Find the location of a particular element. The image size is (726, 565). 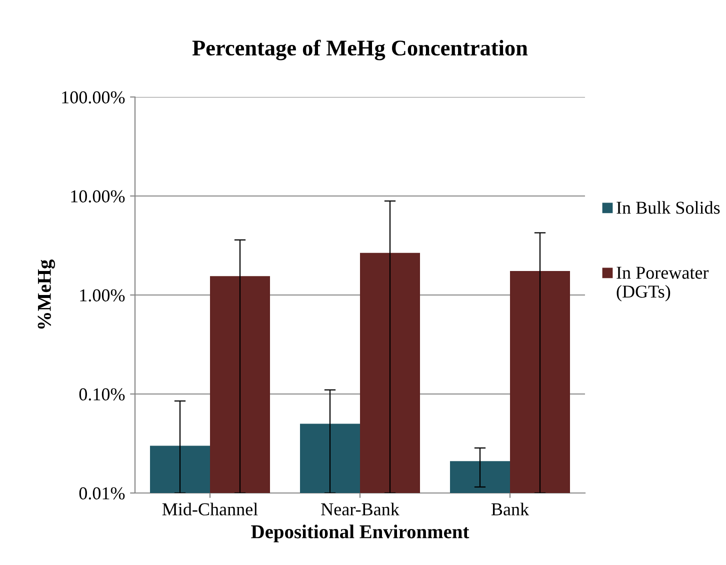

y-tick-label: 10.00% is located at coordinates (98, 196).